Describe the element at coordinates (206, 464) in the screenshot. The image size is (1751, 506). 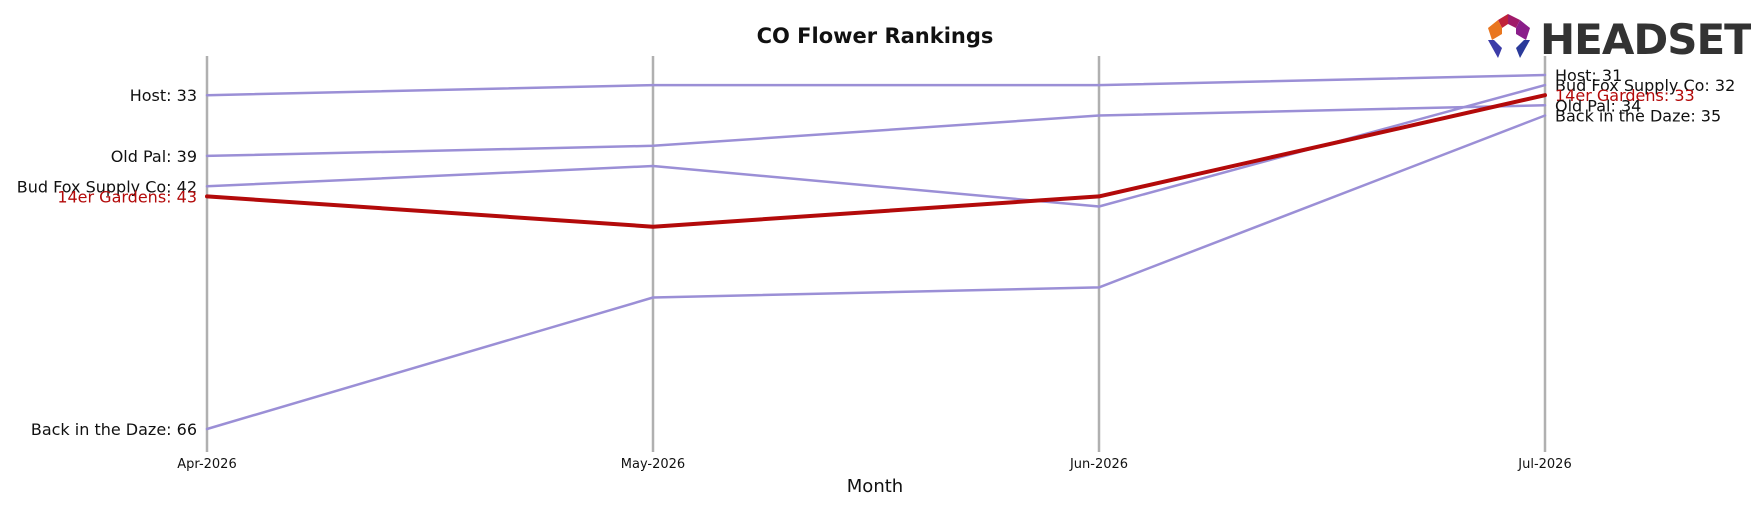
I see `x-tick-apr-2026: Apr-2026` at that location.